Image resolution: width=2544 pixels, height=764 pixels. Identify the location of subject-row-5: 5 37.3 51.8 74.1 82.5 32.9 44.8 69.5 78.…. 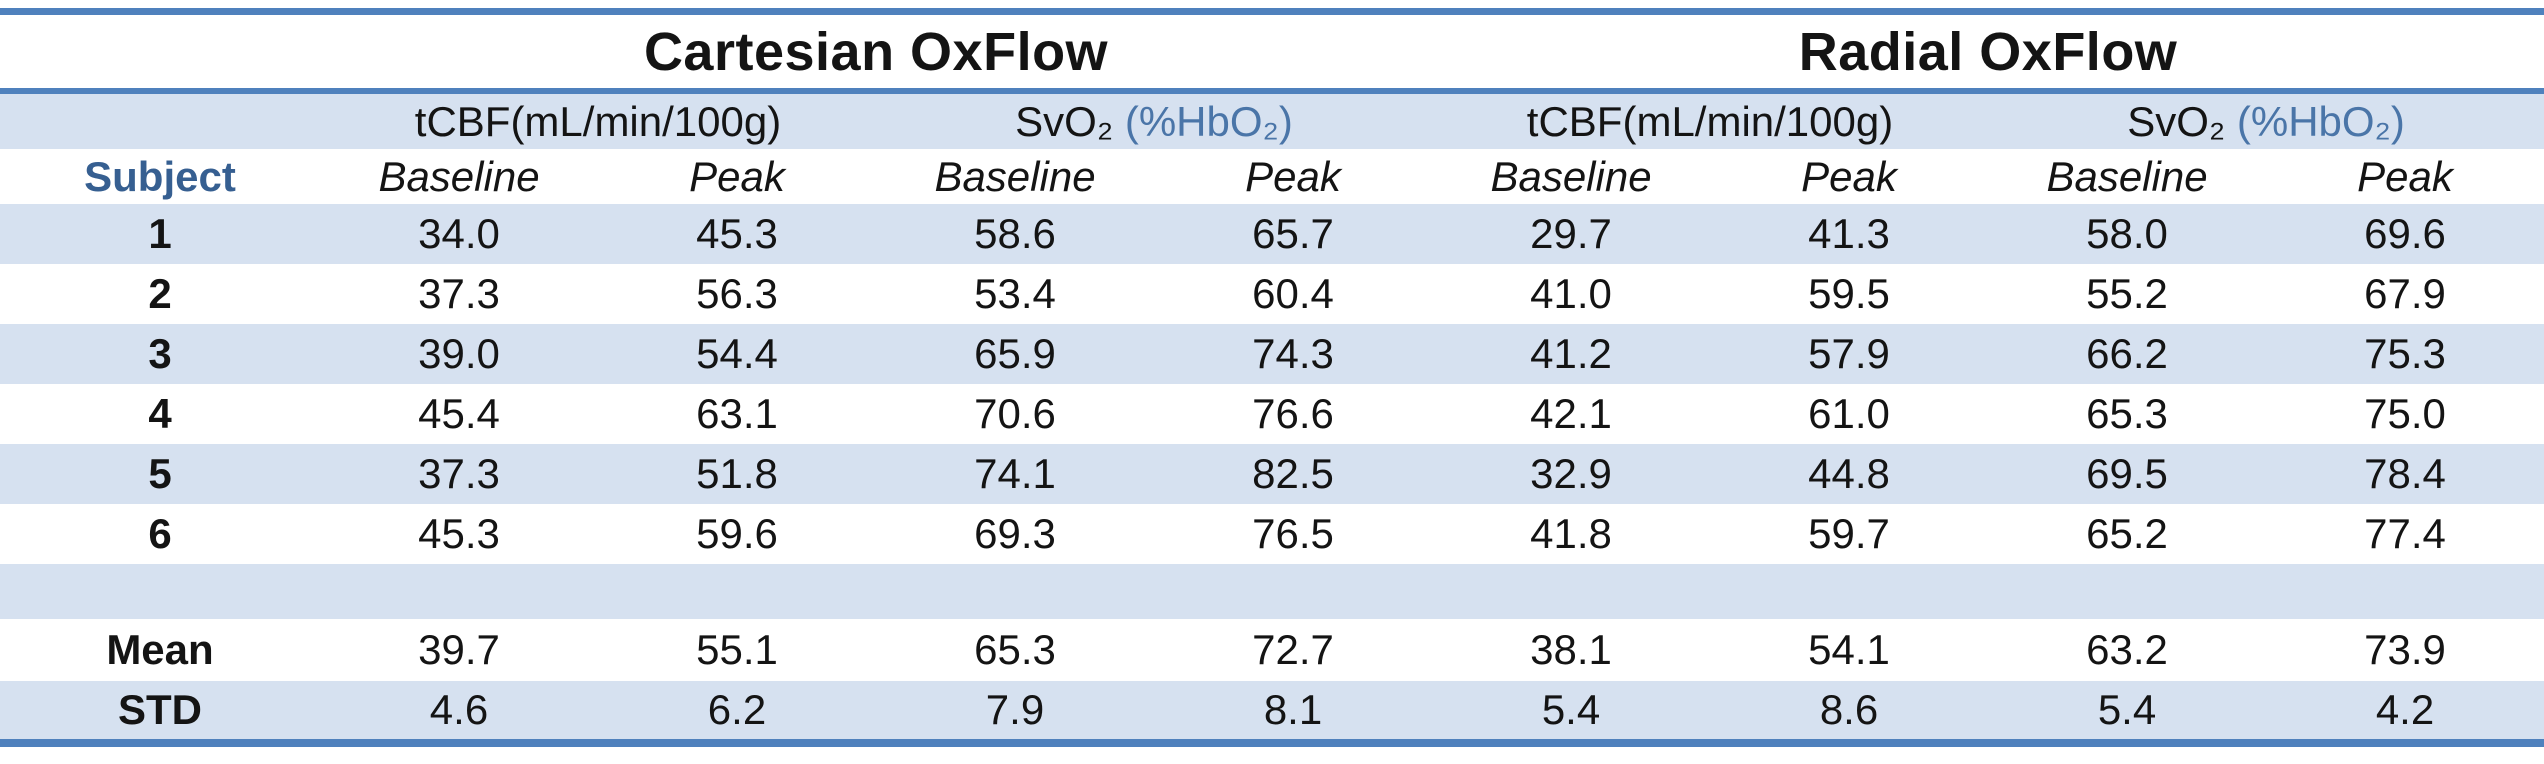
(1272, 474).